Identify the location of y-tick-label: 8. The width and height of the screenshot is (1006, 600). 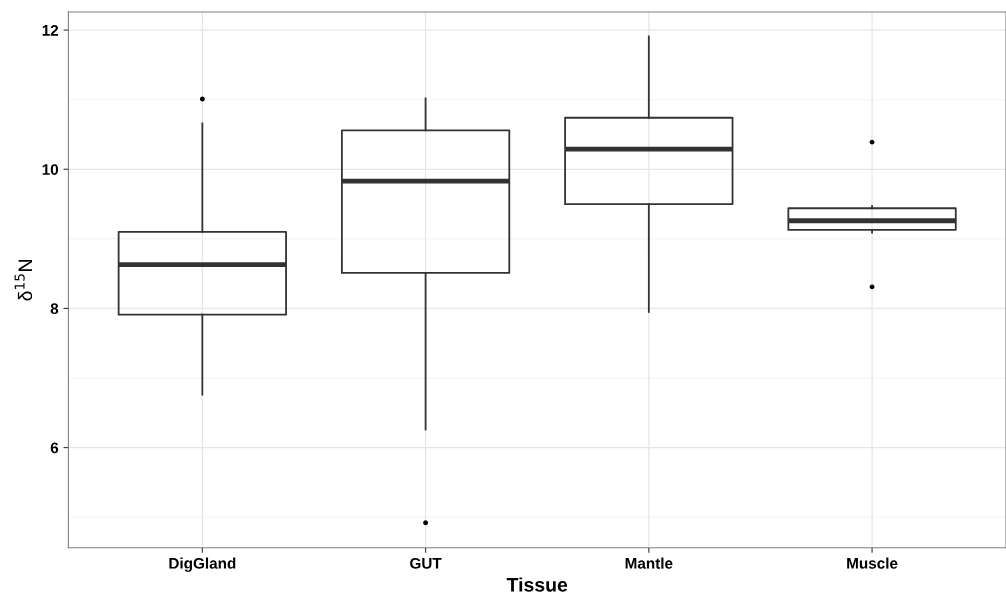
(54, 309).